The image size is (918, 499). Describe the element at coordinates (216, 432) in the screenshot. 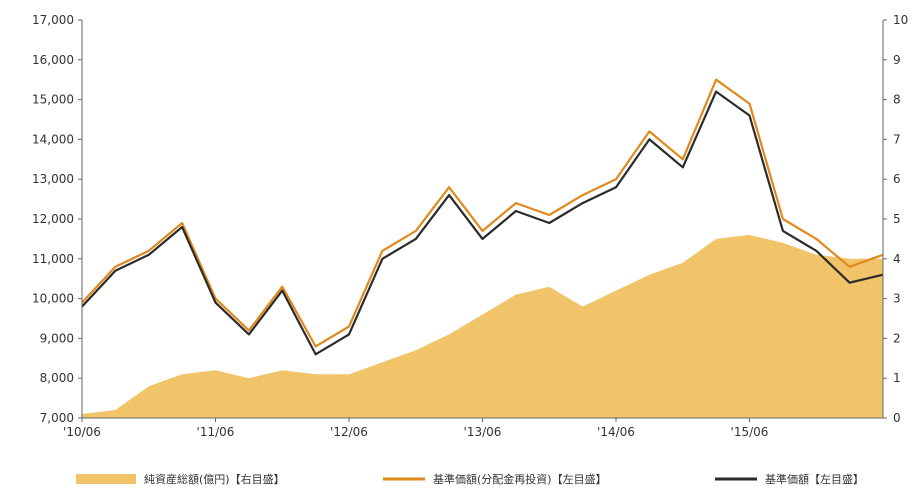

I see `x-tick-label: '11/06` at that location.